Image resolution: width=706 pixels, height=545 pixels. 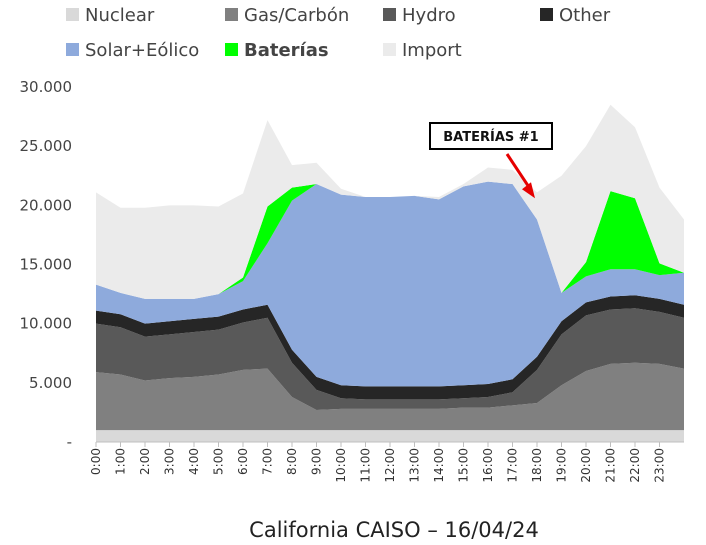 What do you see at coordinates (243, 461) in the screenshot?
I see `x-tick-label: 6:00` at bounding box center [243, 461].